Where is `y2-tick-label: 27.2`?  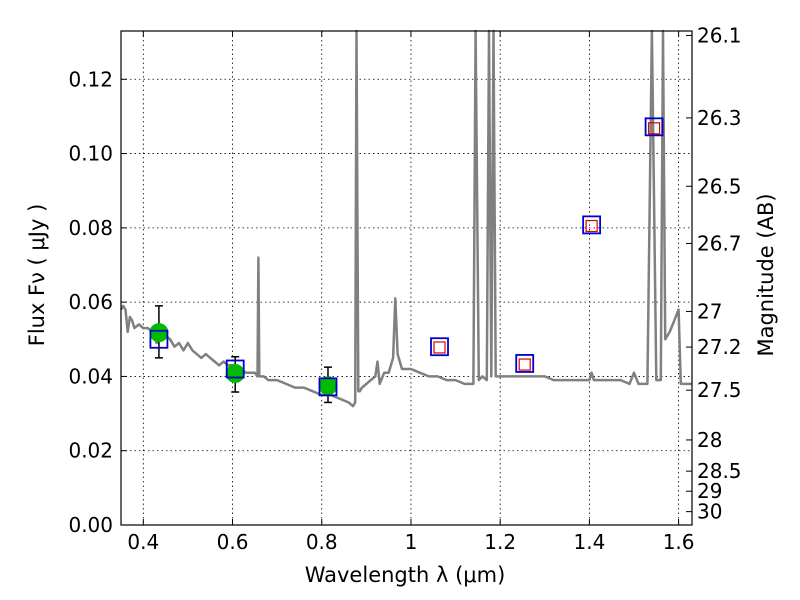
y2-tick-label: 27.2 is located at coordinates (719, 347).